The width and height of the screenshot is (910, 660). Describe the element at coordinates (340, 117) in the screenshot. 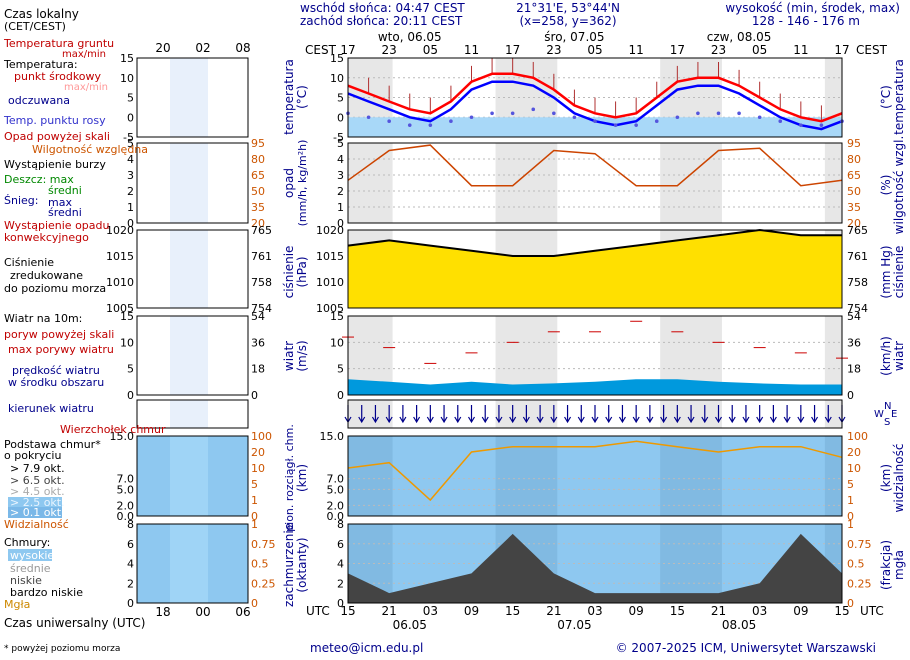

I see `temp-tick-label: 0` at that location.